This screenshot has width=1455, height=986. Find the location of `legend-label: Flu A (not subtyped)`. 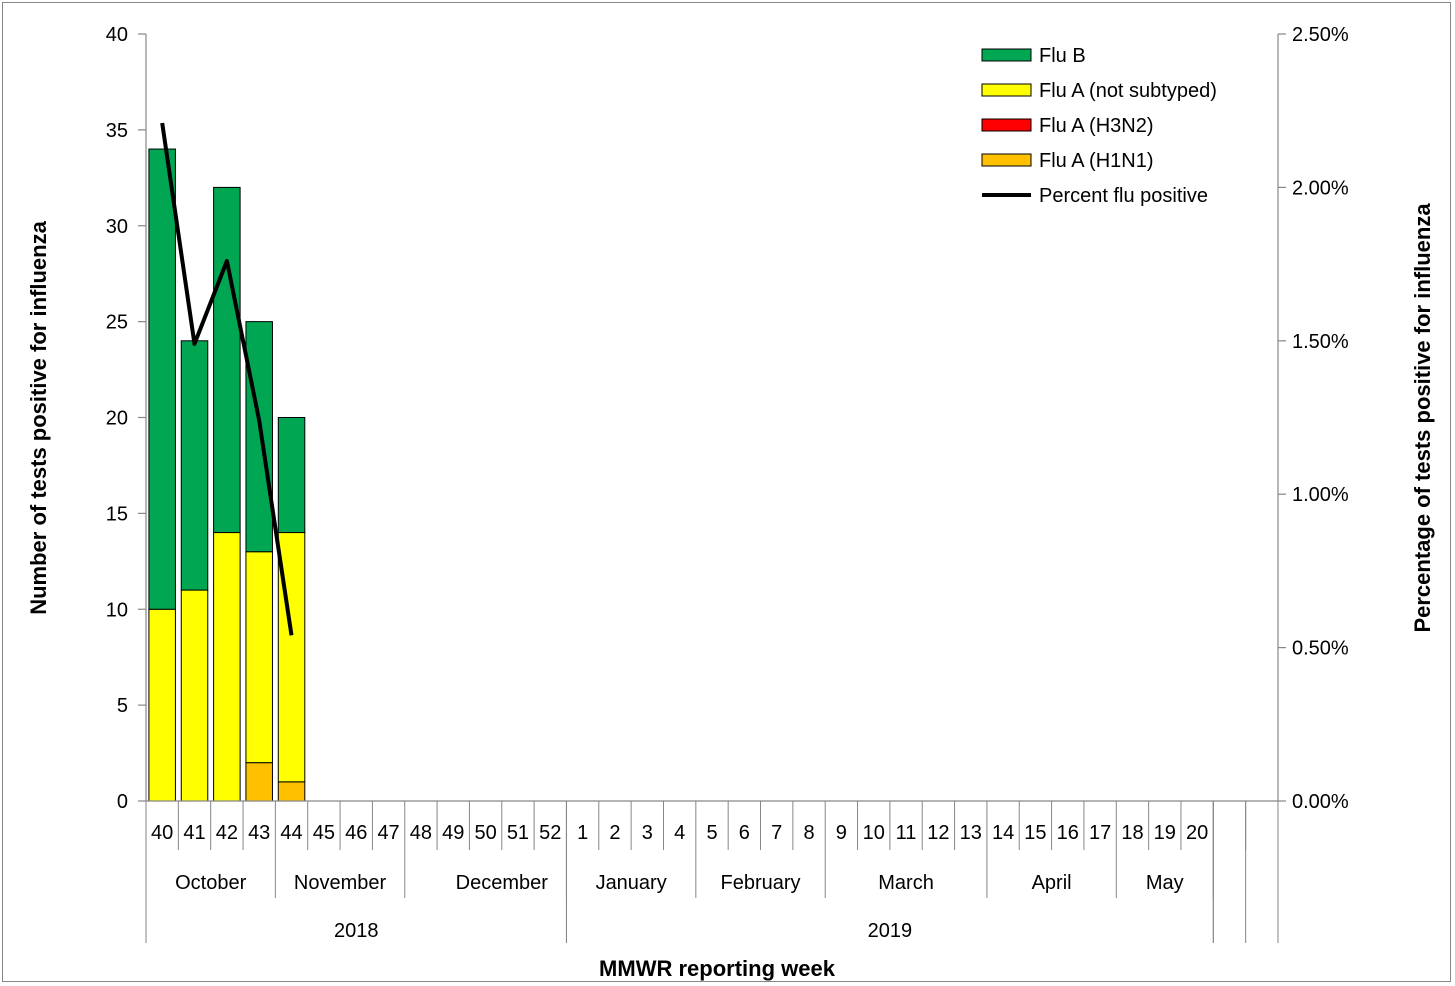

legend-label: Flu A (not subtyped) is located at coordinates (1128, 91).